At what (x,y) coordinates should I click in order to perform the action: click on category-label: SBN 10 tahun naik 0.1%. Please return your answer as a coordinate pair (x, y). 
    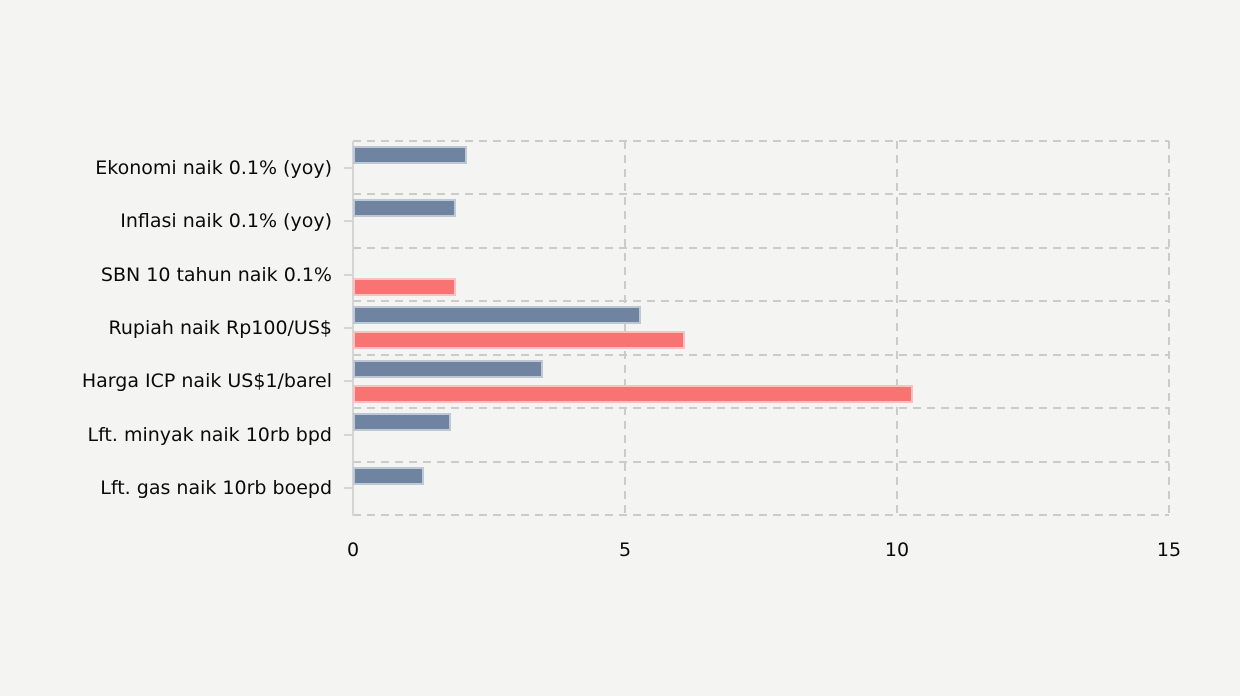
    Looking at the image, I should click on (216, 275).